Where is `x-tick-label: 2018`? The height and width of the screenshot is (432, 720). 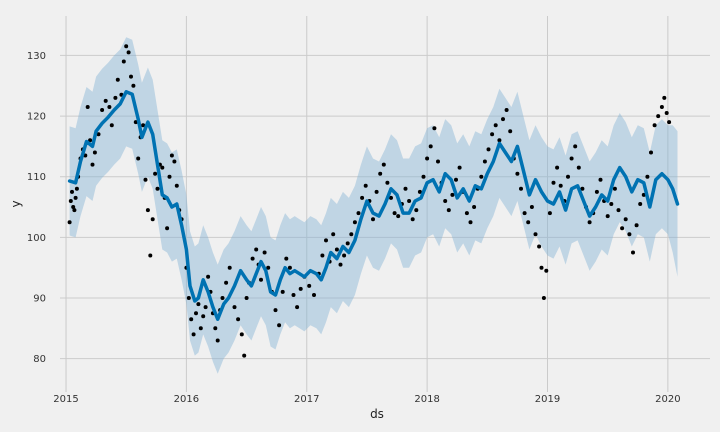
x-tick-label: 2018 is located at coordinates (426, 399).